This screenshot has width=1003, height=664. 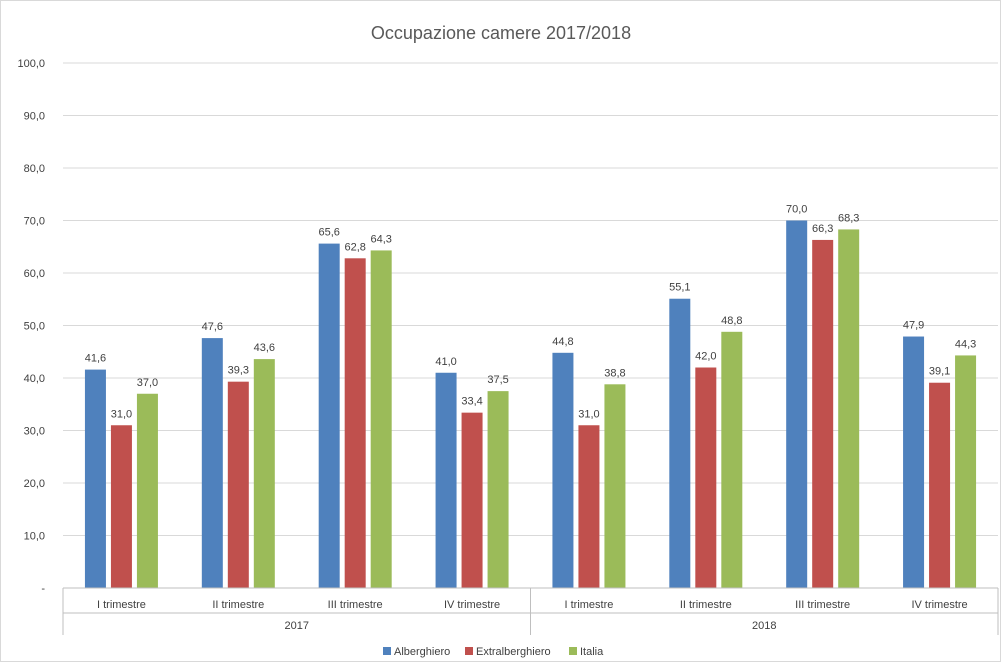 I want to click on legend-label: Italia, so click(x=592, y=652).